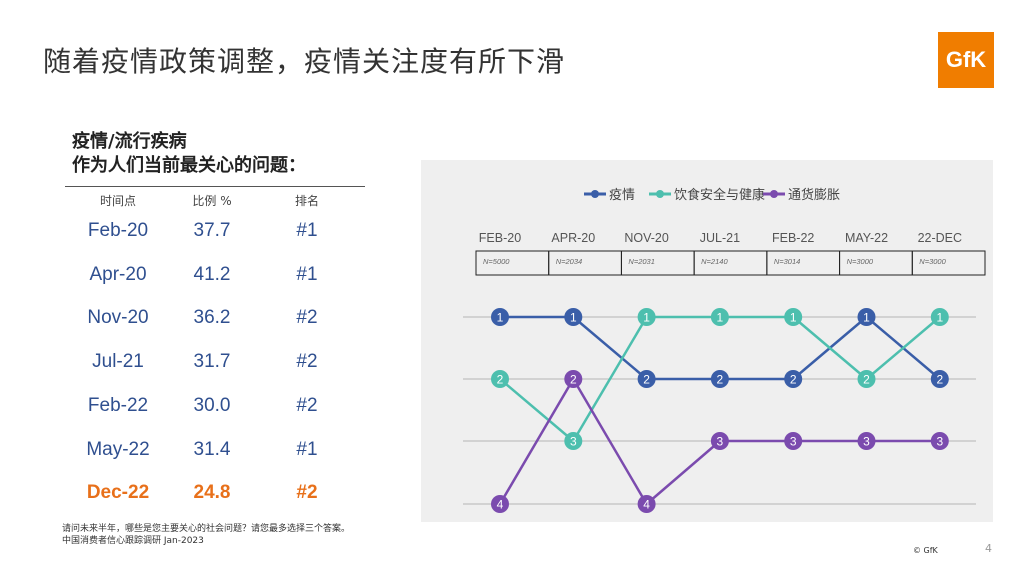  Describe the element at coordinates (814, 194) in the screenshot. I see `legend-label-2: 通货膨胀` at that location.